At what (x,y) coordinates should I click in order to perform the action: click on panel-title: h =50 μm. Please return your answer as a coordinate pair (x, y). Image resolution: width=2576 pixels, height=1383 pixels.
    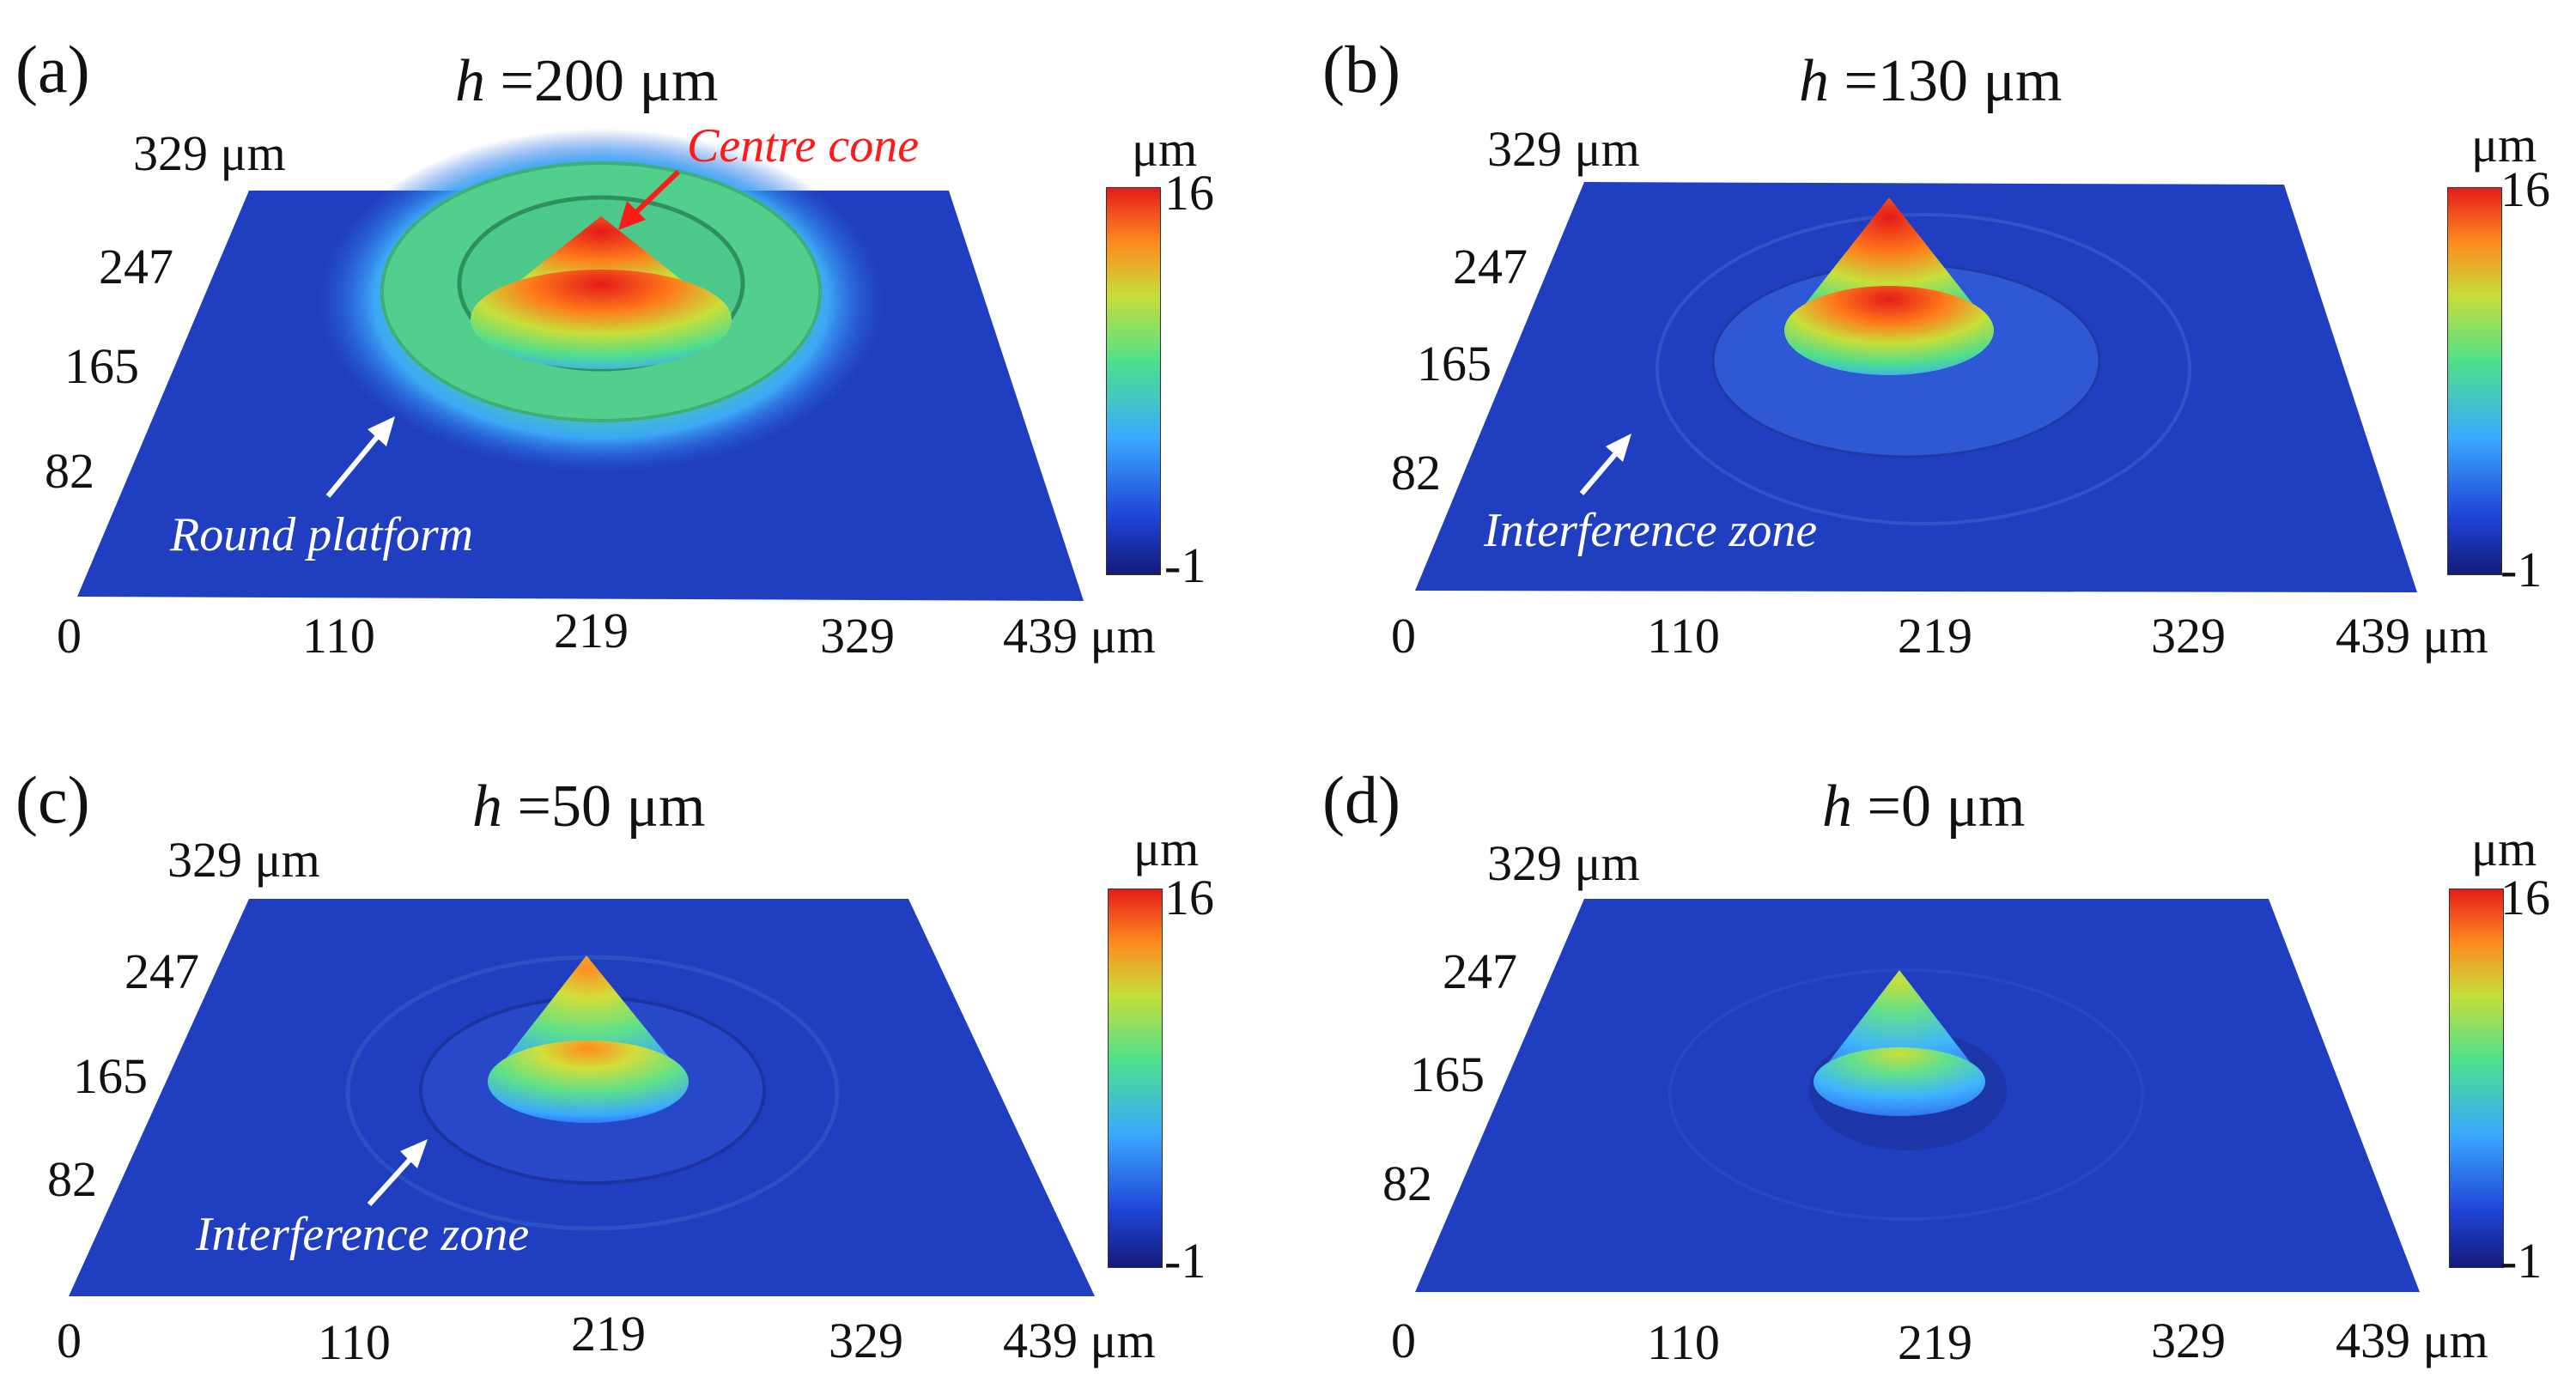
    Looking at the image, I should click on (588, 807).